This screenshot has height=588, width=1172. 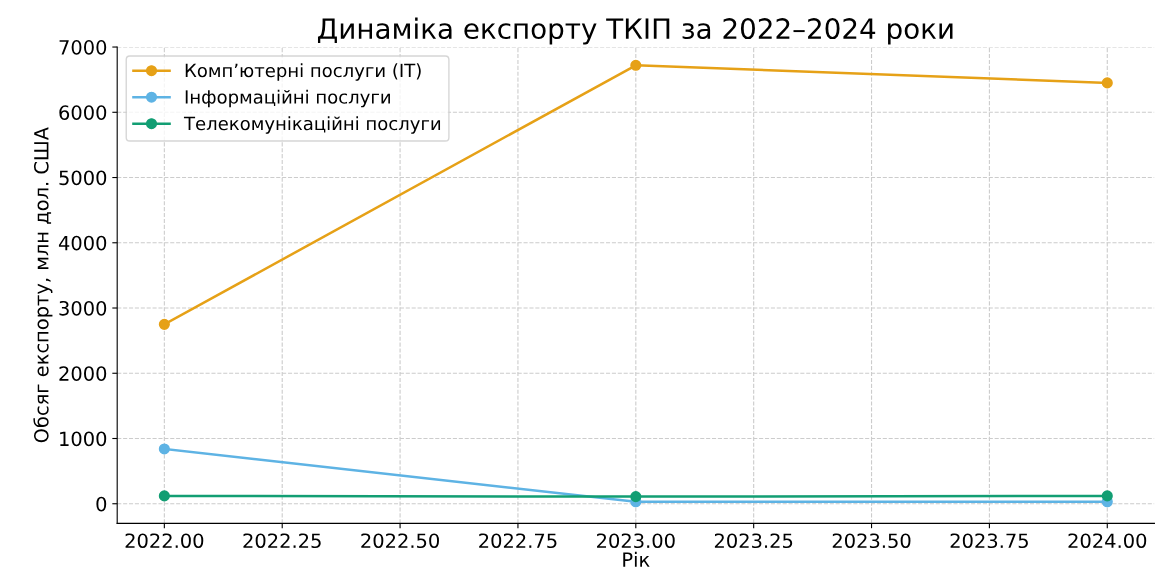 What do you see at coordinates (83, 47) in the screenshot?
I see `y-tick-label: 7000` at bounding box center [83, 47].